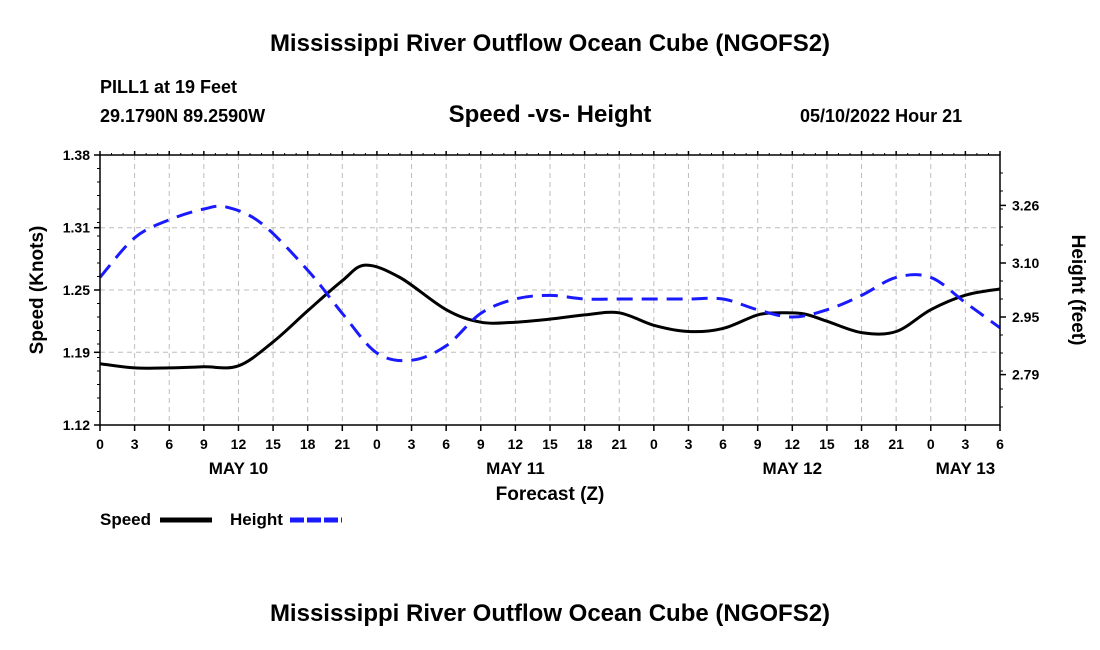 This screenshot has width=1100, height=650. Describe the element at coordinates (37, 290) in the screenshot. I see `y-left-axis-title: Speed (Knots)` at that location.